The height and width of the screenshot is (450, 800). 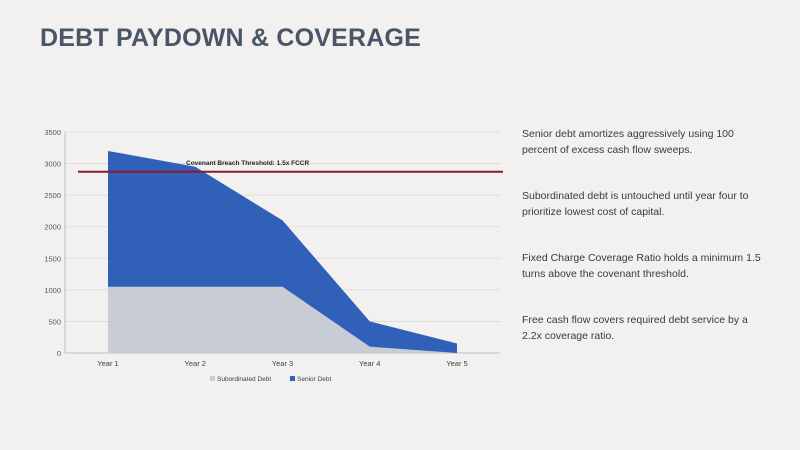 What do you see at coordinates (107, 363) in the screenshot?
I see `x-tick-label: Year 1` at bounding box center [107, 363].